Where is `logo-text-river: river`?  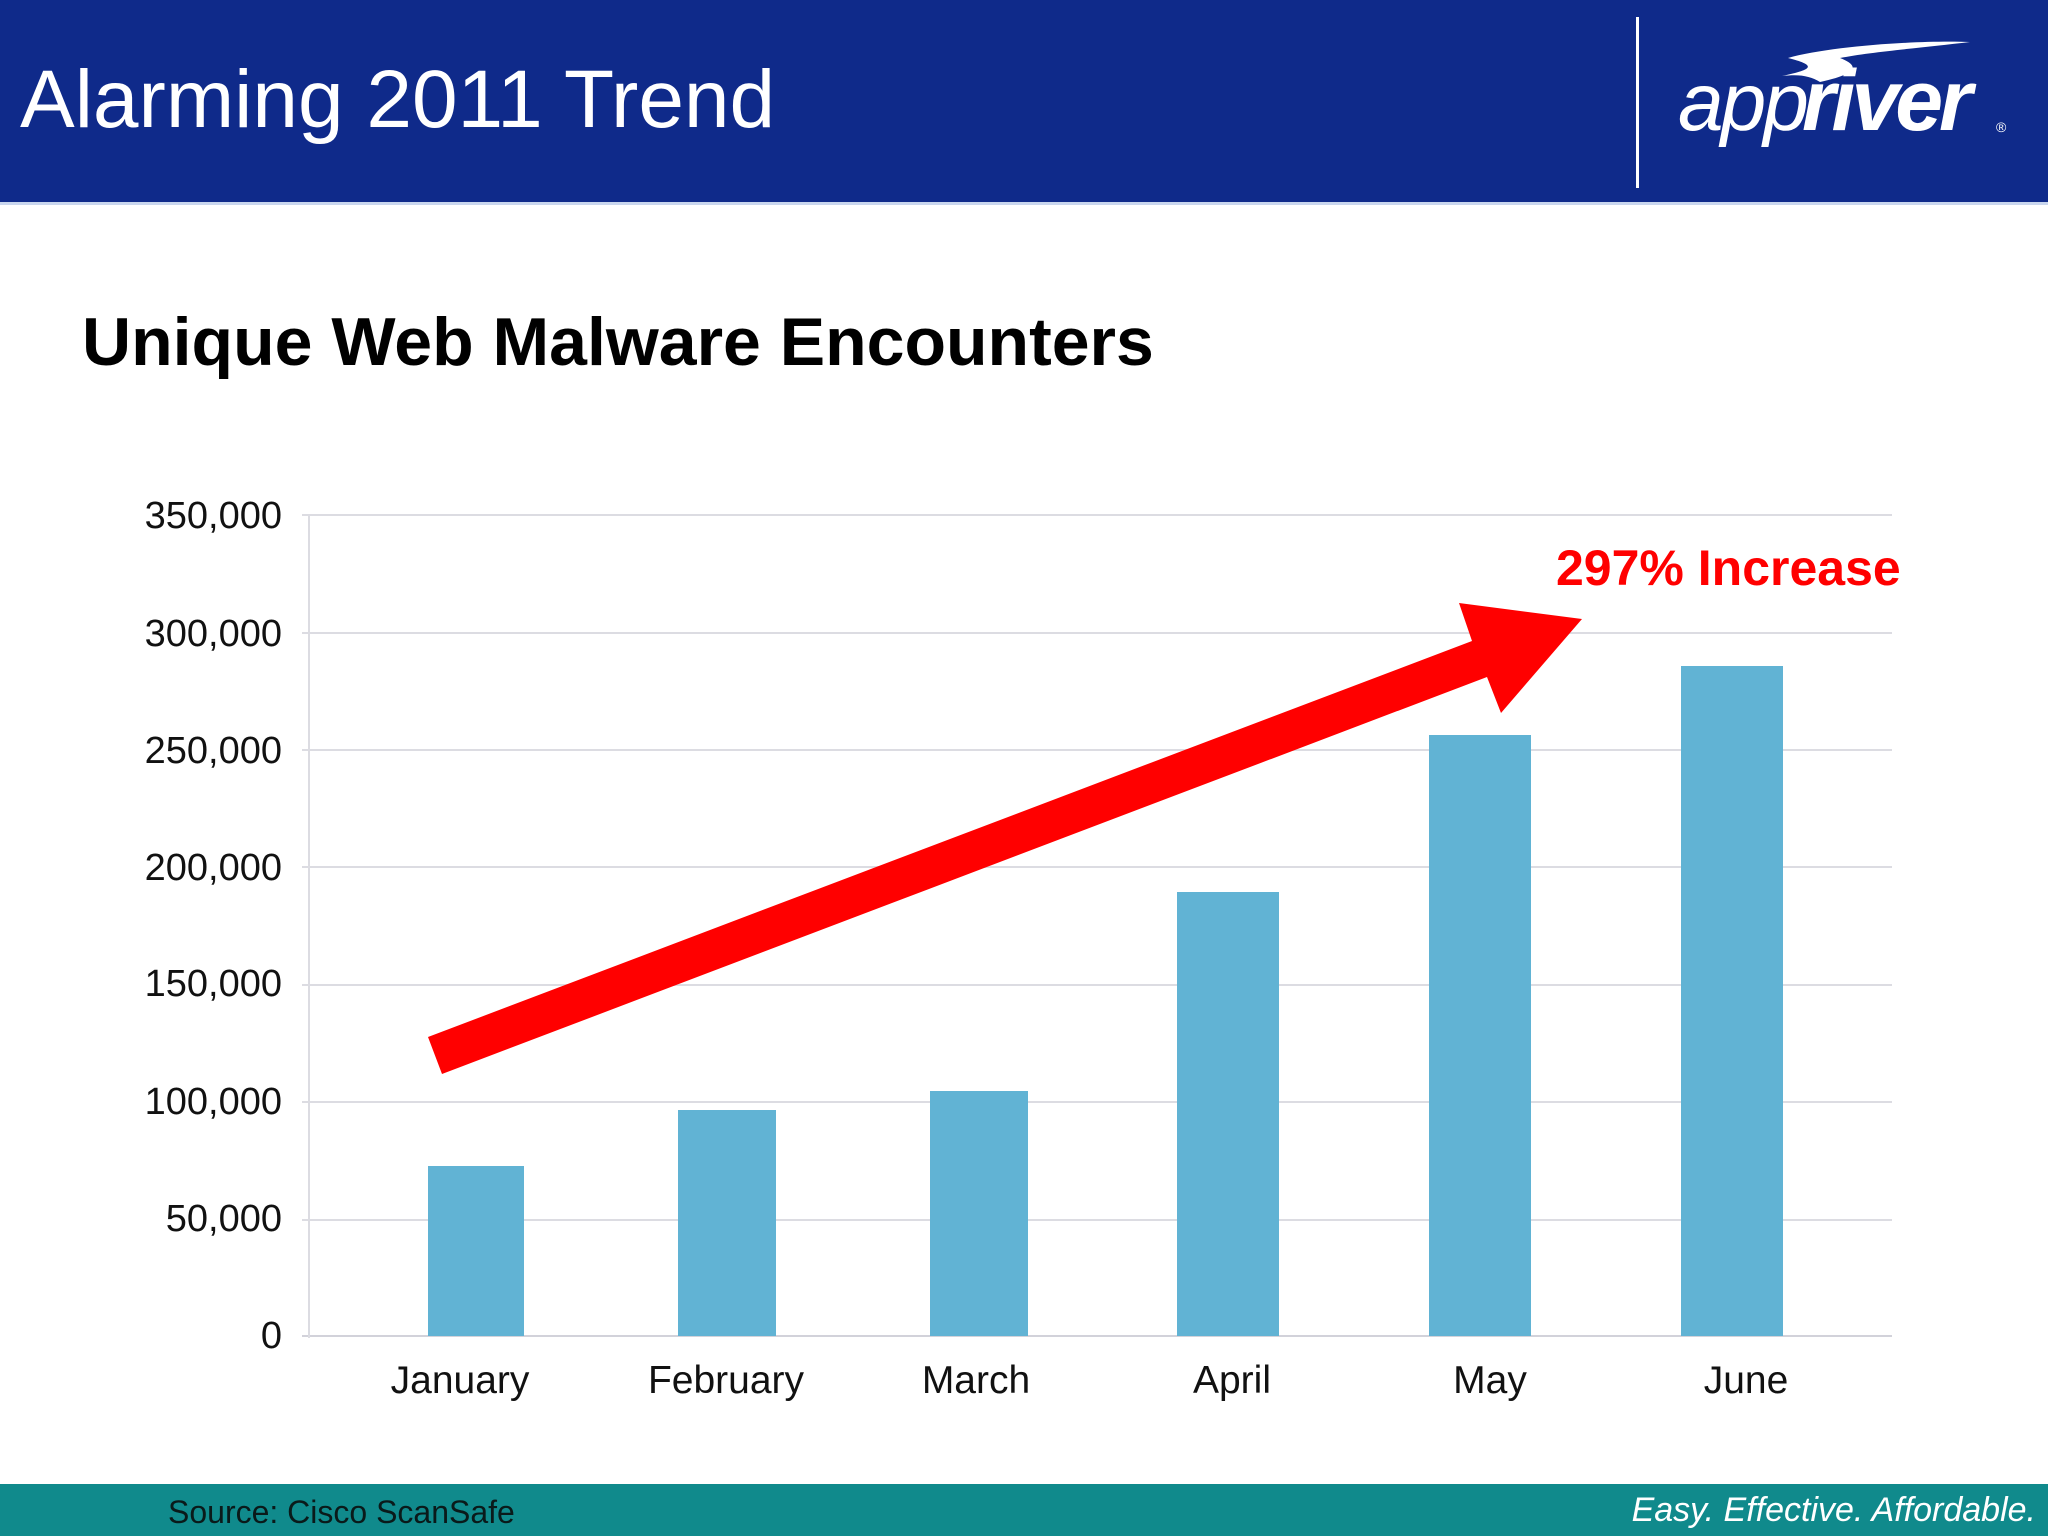
logo-text-river: river is located at coordinates (1889, 101).